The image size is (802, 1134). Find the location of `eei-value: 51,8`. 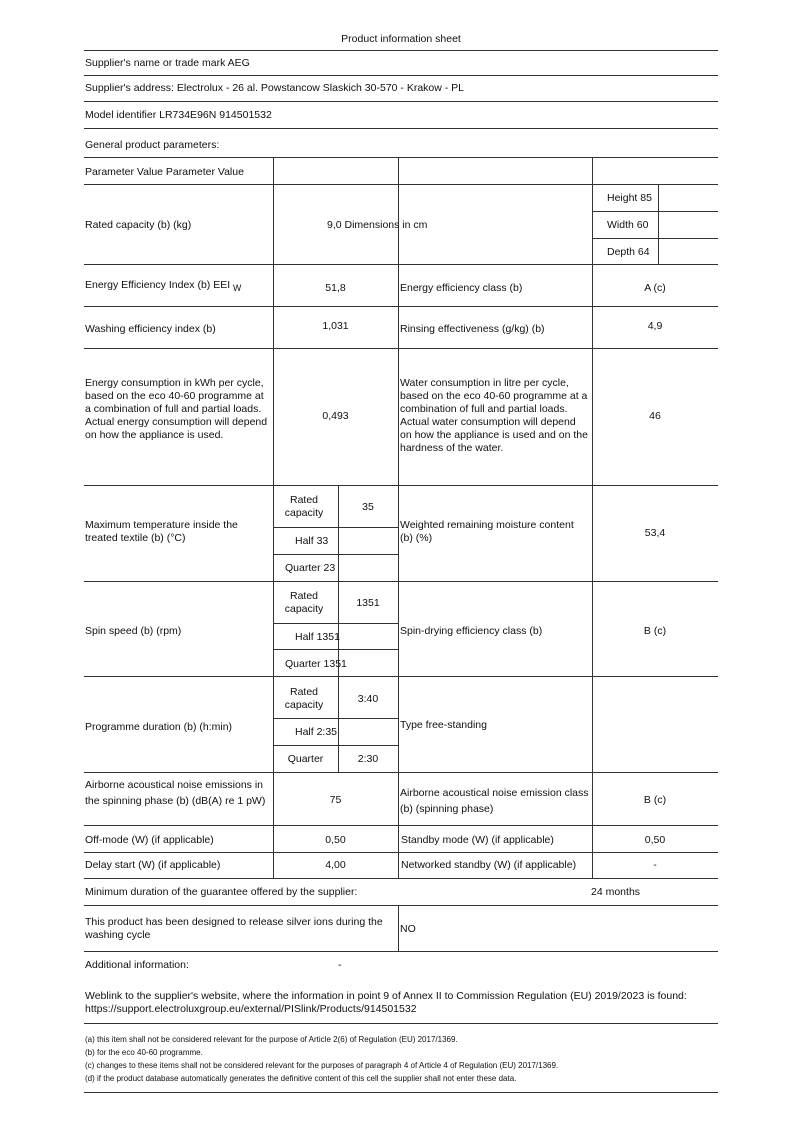

eei-value: 51,8 is located at coordinates (335, 288).